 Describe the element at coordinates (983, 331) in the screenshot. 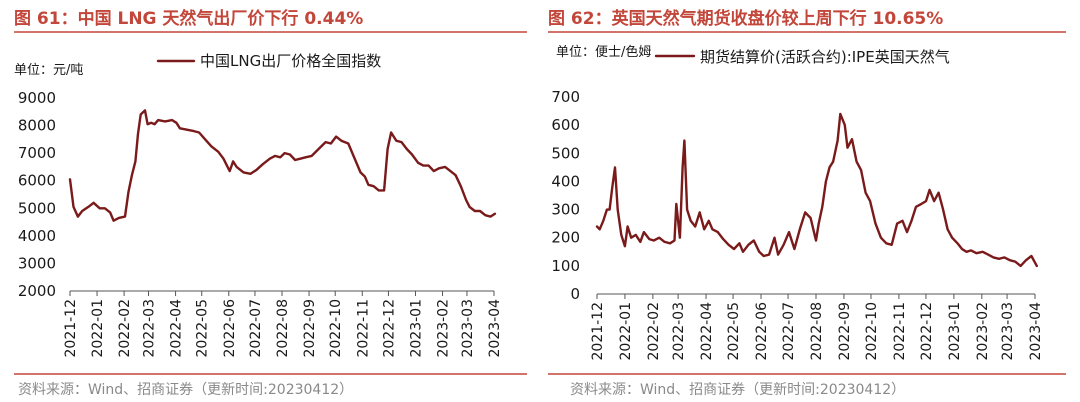

I see `chart-2-x-tick-label: 2023-02` at that location.